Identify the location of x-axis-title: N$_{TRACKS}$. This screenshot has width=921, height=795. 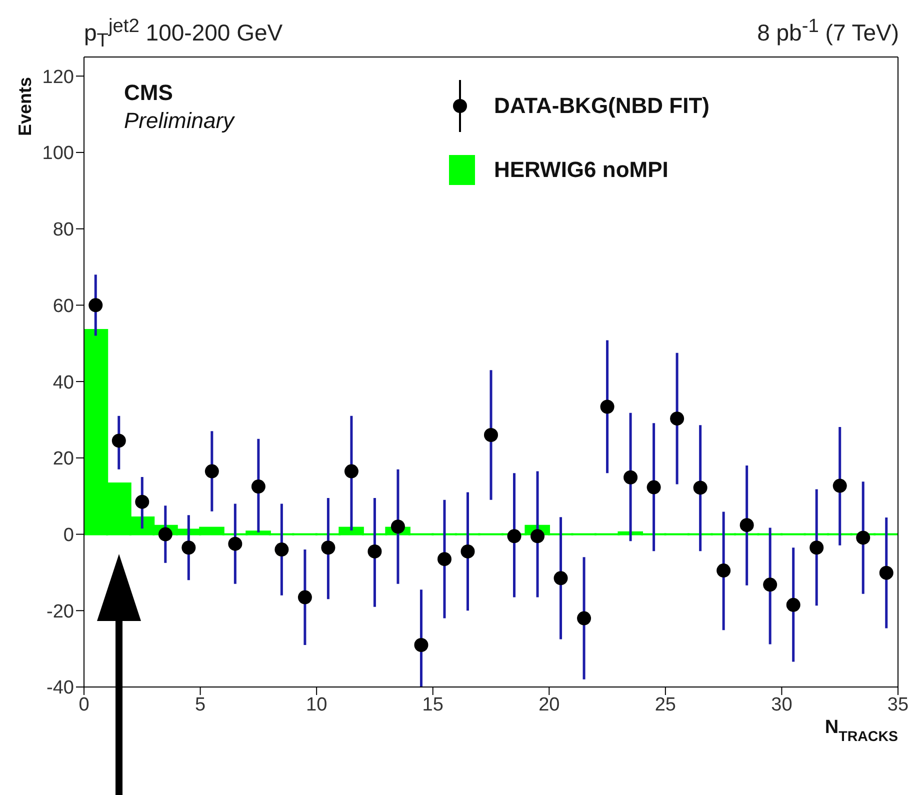
(861, 731).